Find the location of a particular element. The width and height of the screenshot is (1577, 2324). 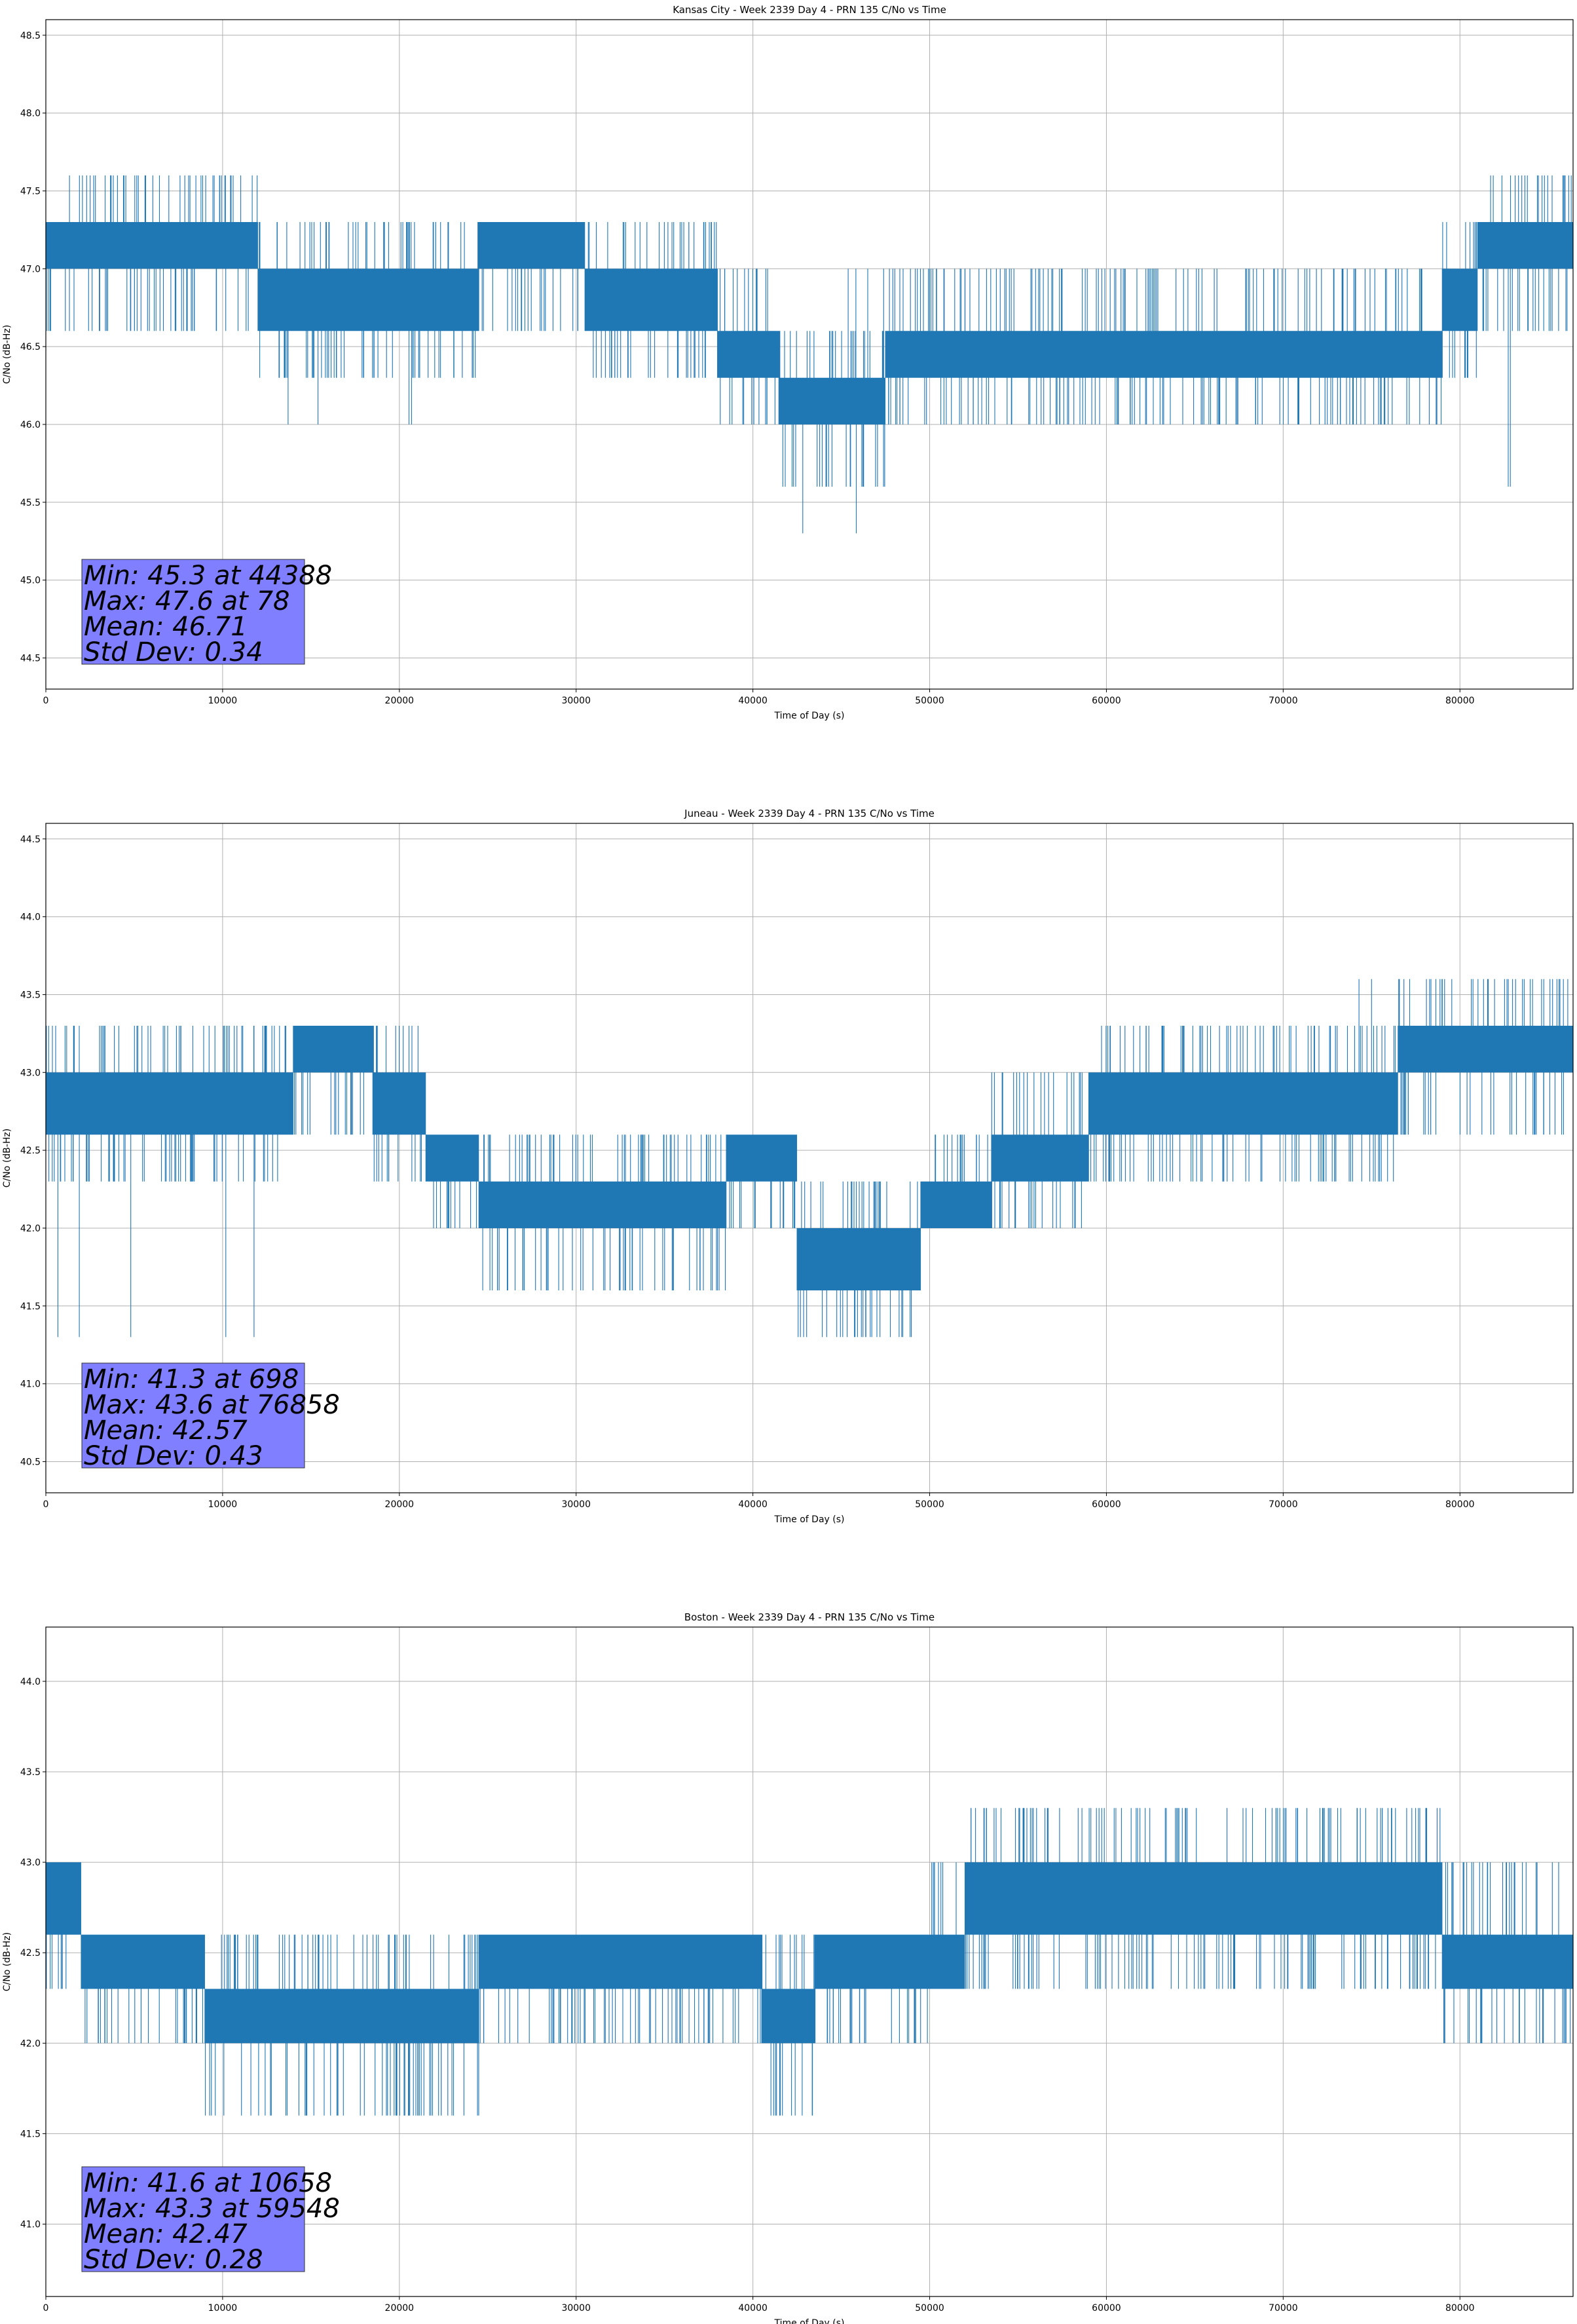

y-tick-label: 46.0 is located at coordinates (30, 425).